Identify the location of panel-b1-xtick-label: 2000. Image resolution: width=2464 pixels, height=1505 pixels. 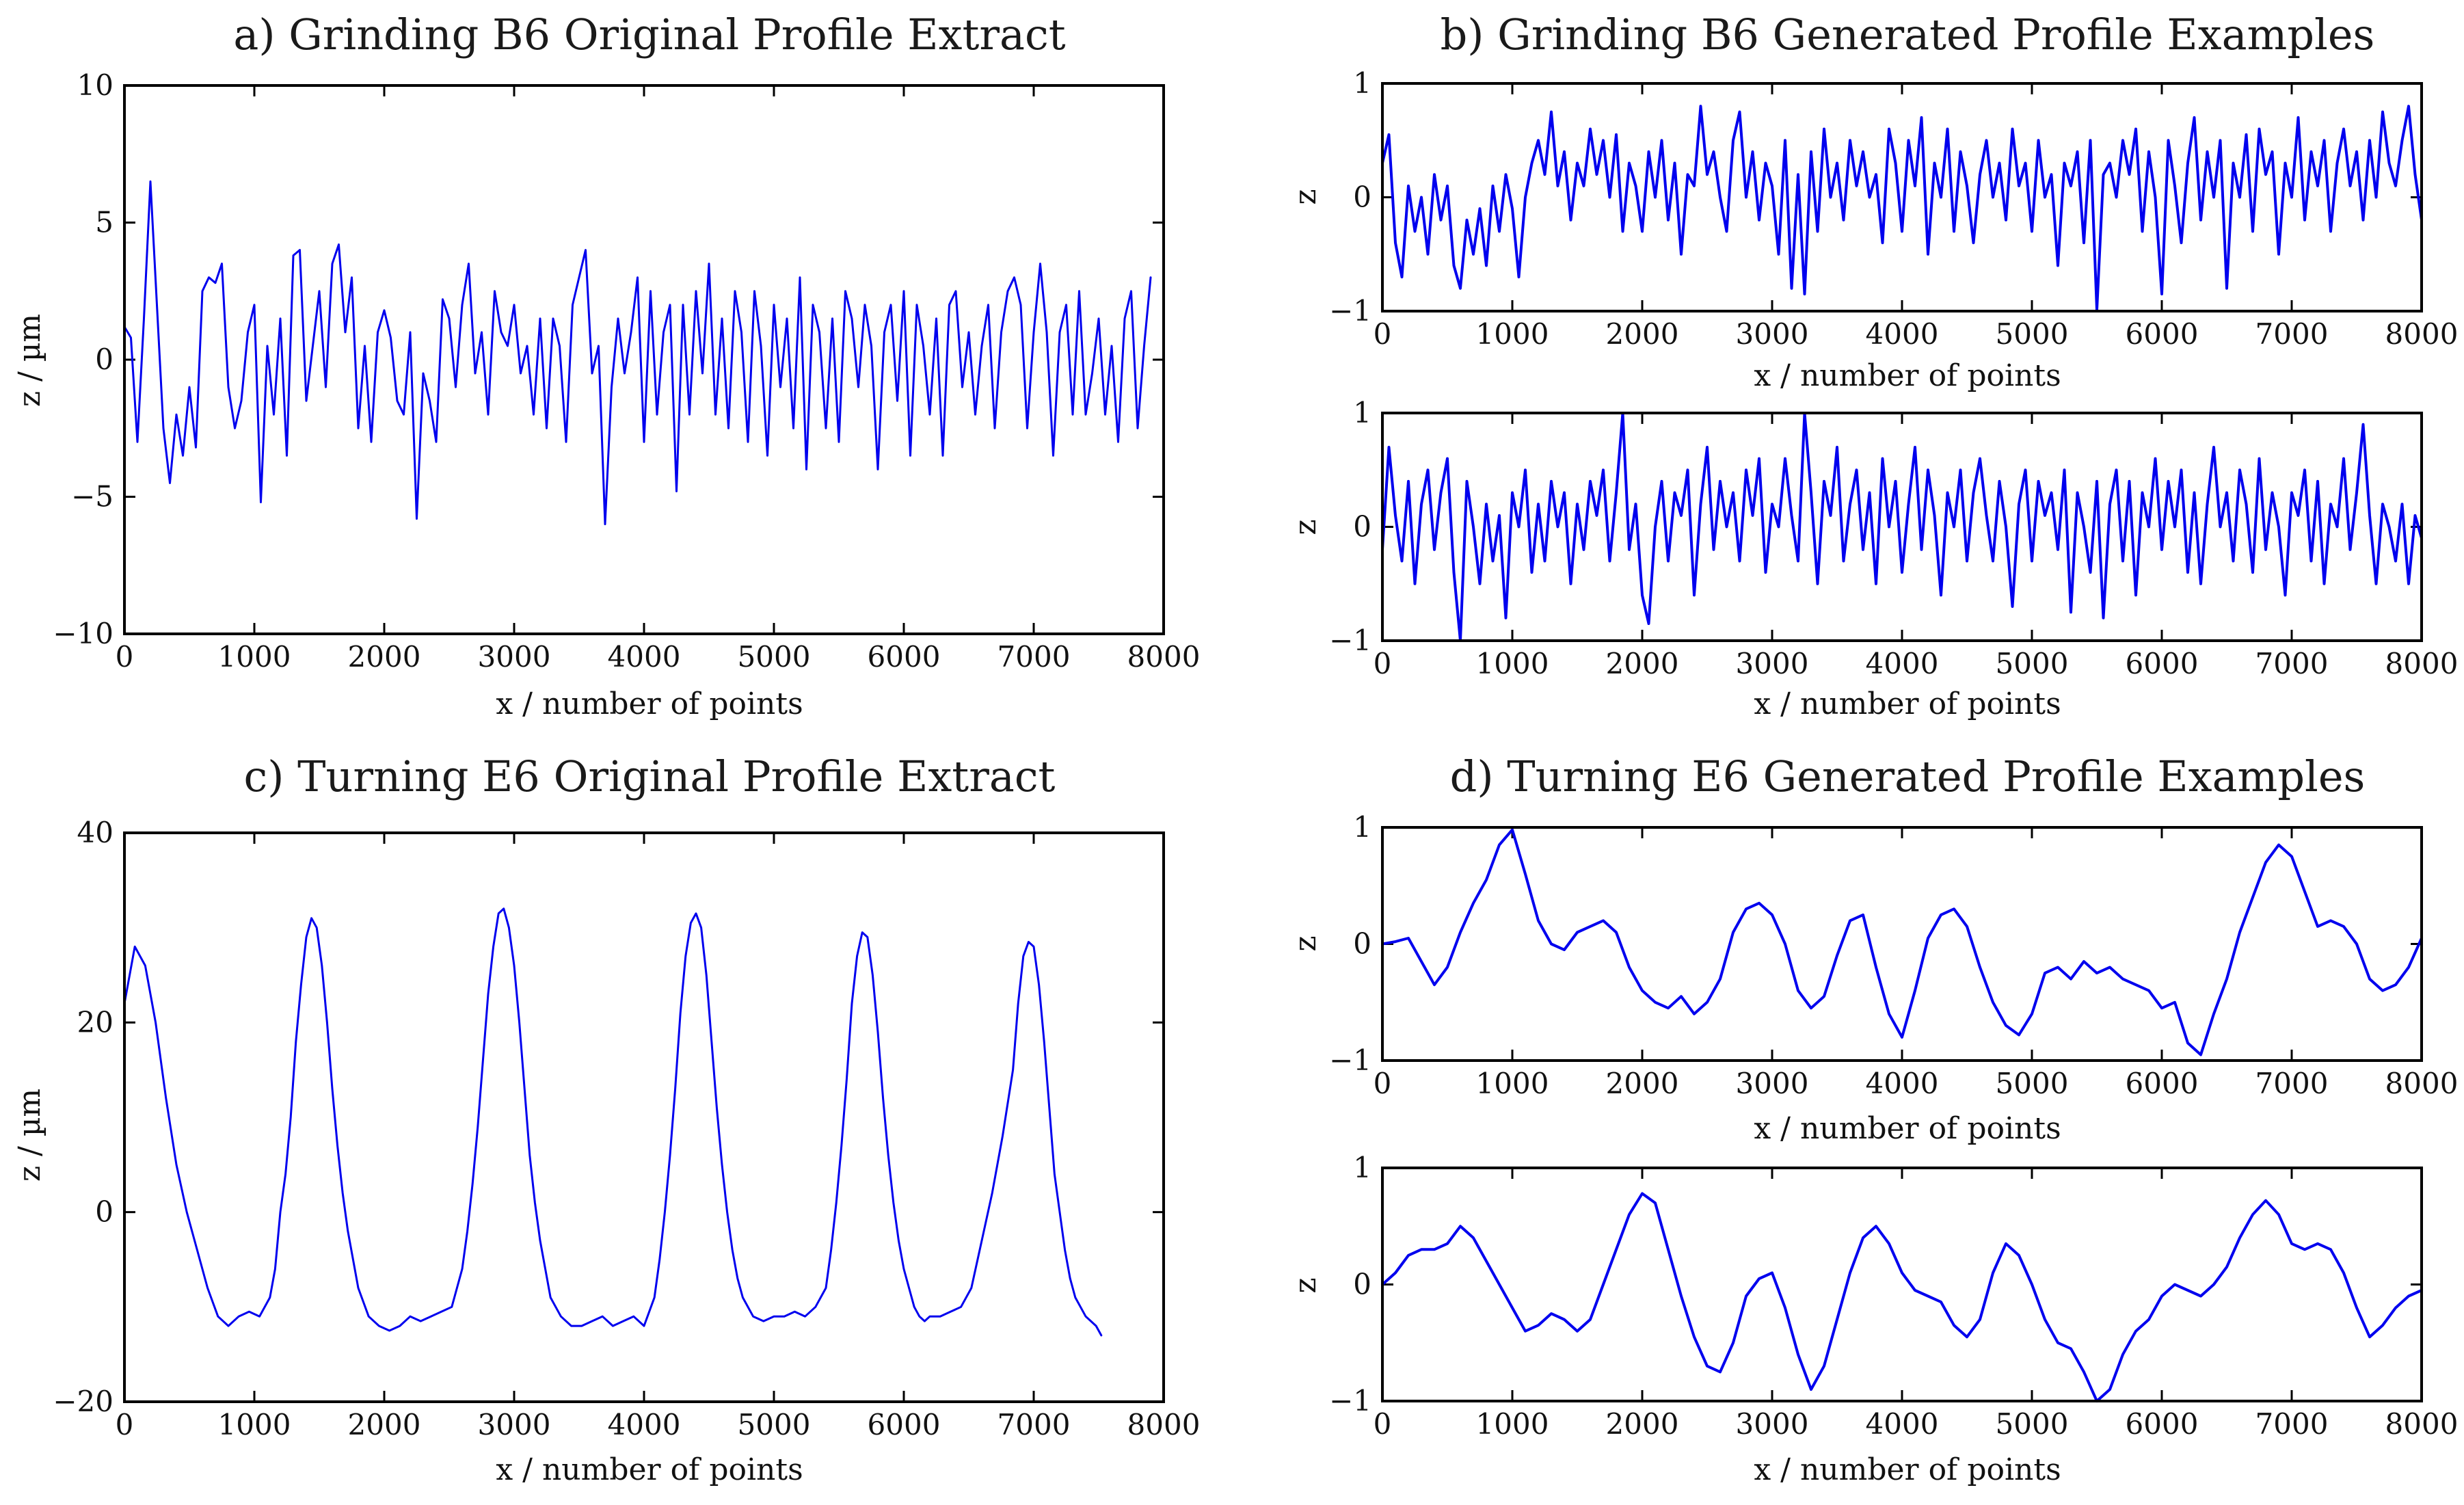
(1642, 334).